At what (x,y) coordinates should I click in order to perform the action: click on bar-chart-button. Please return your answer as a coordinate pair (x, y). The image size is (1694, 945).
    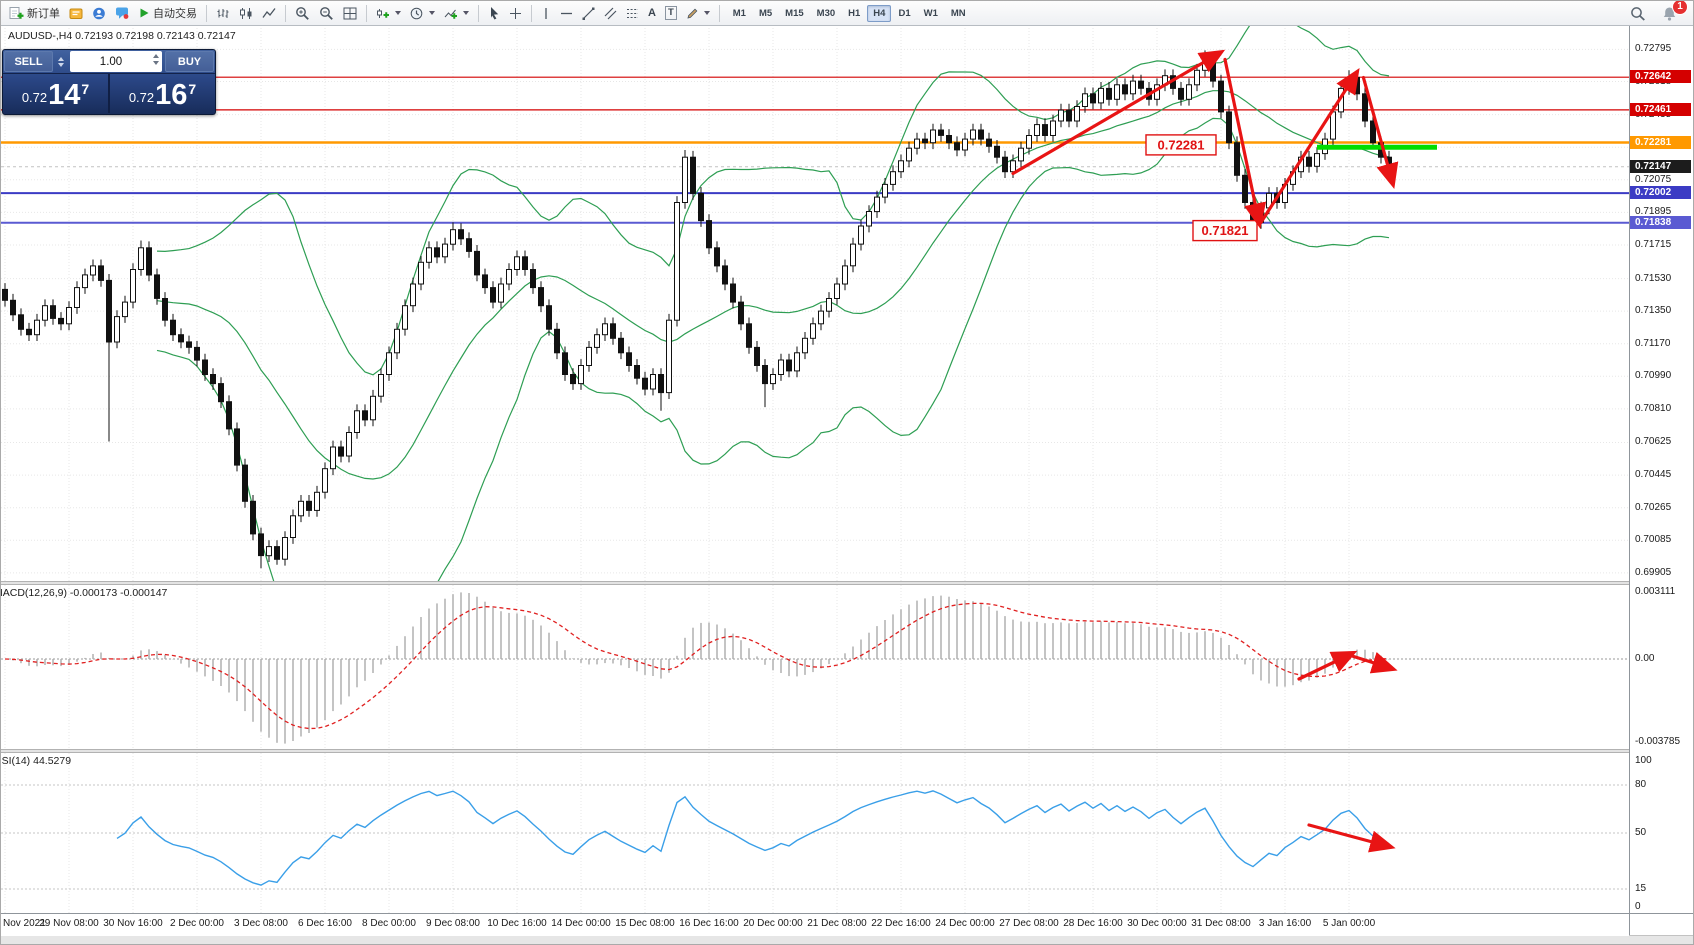
    Looking at the image, I should click on (223, 13).